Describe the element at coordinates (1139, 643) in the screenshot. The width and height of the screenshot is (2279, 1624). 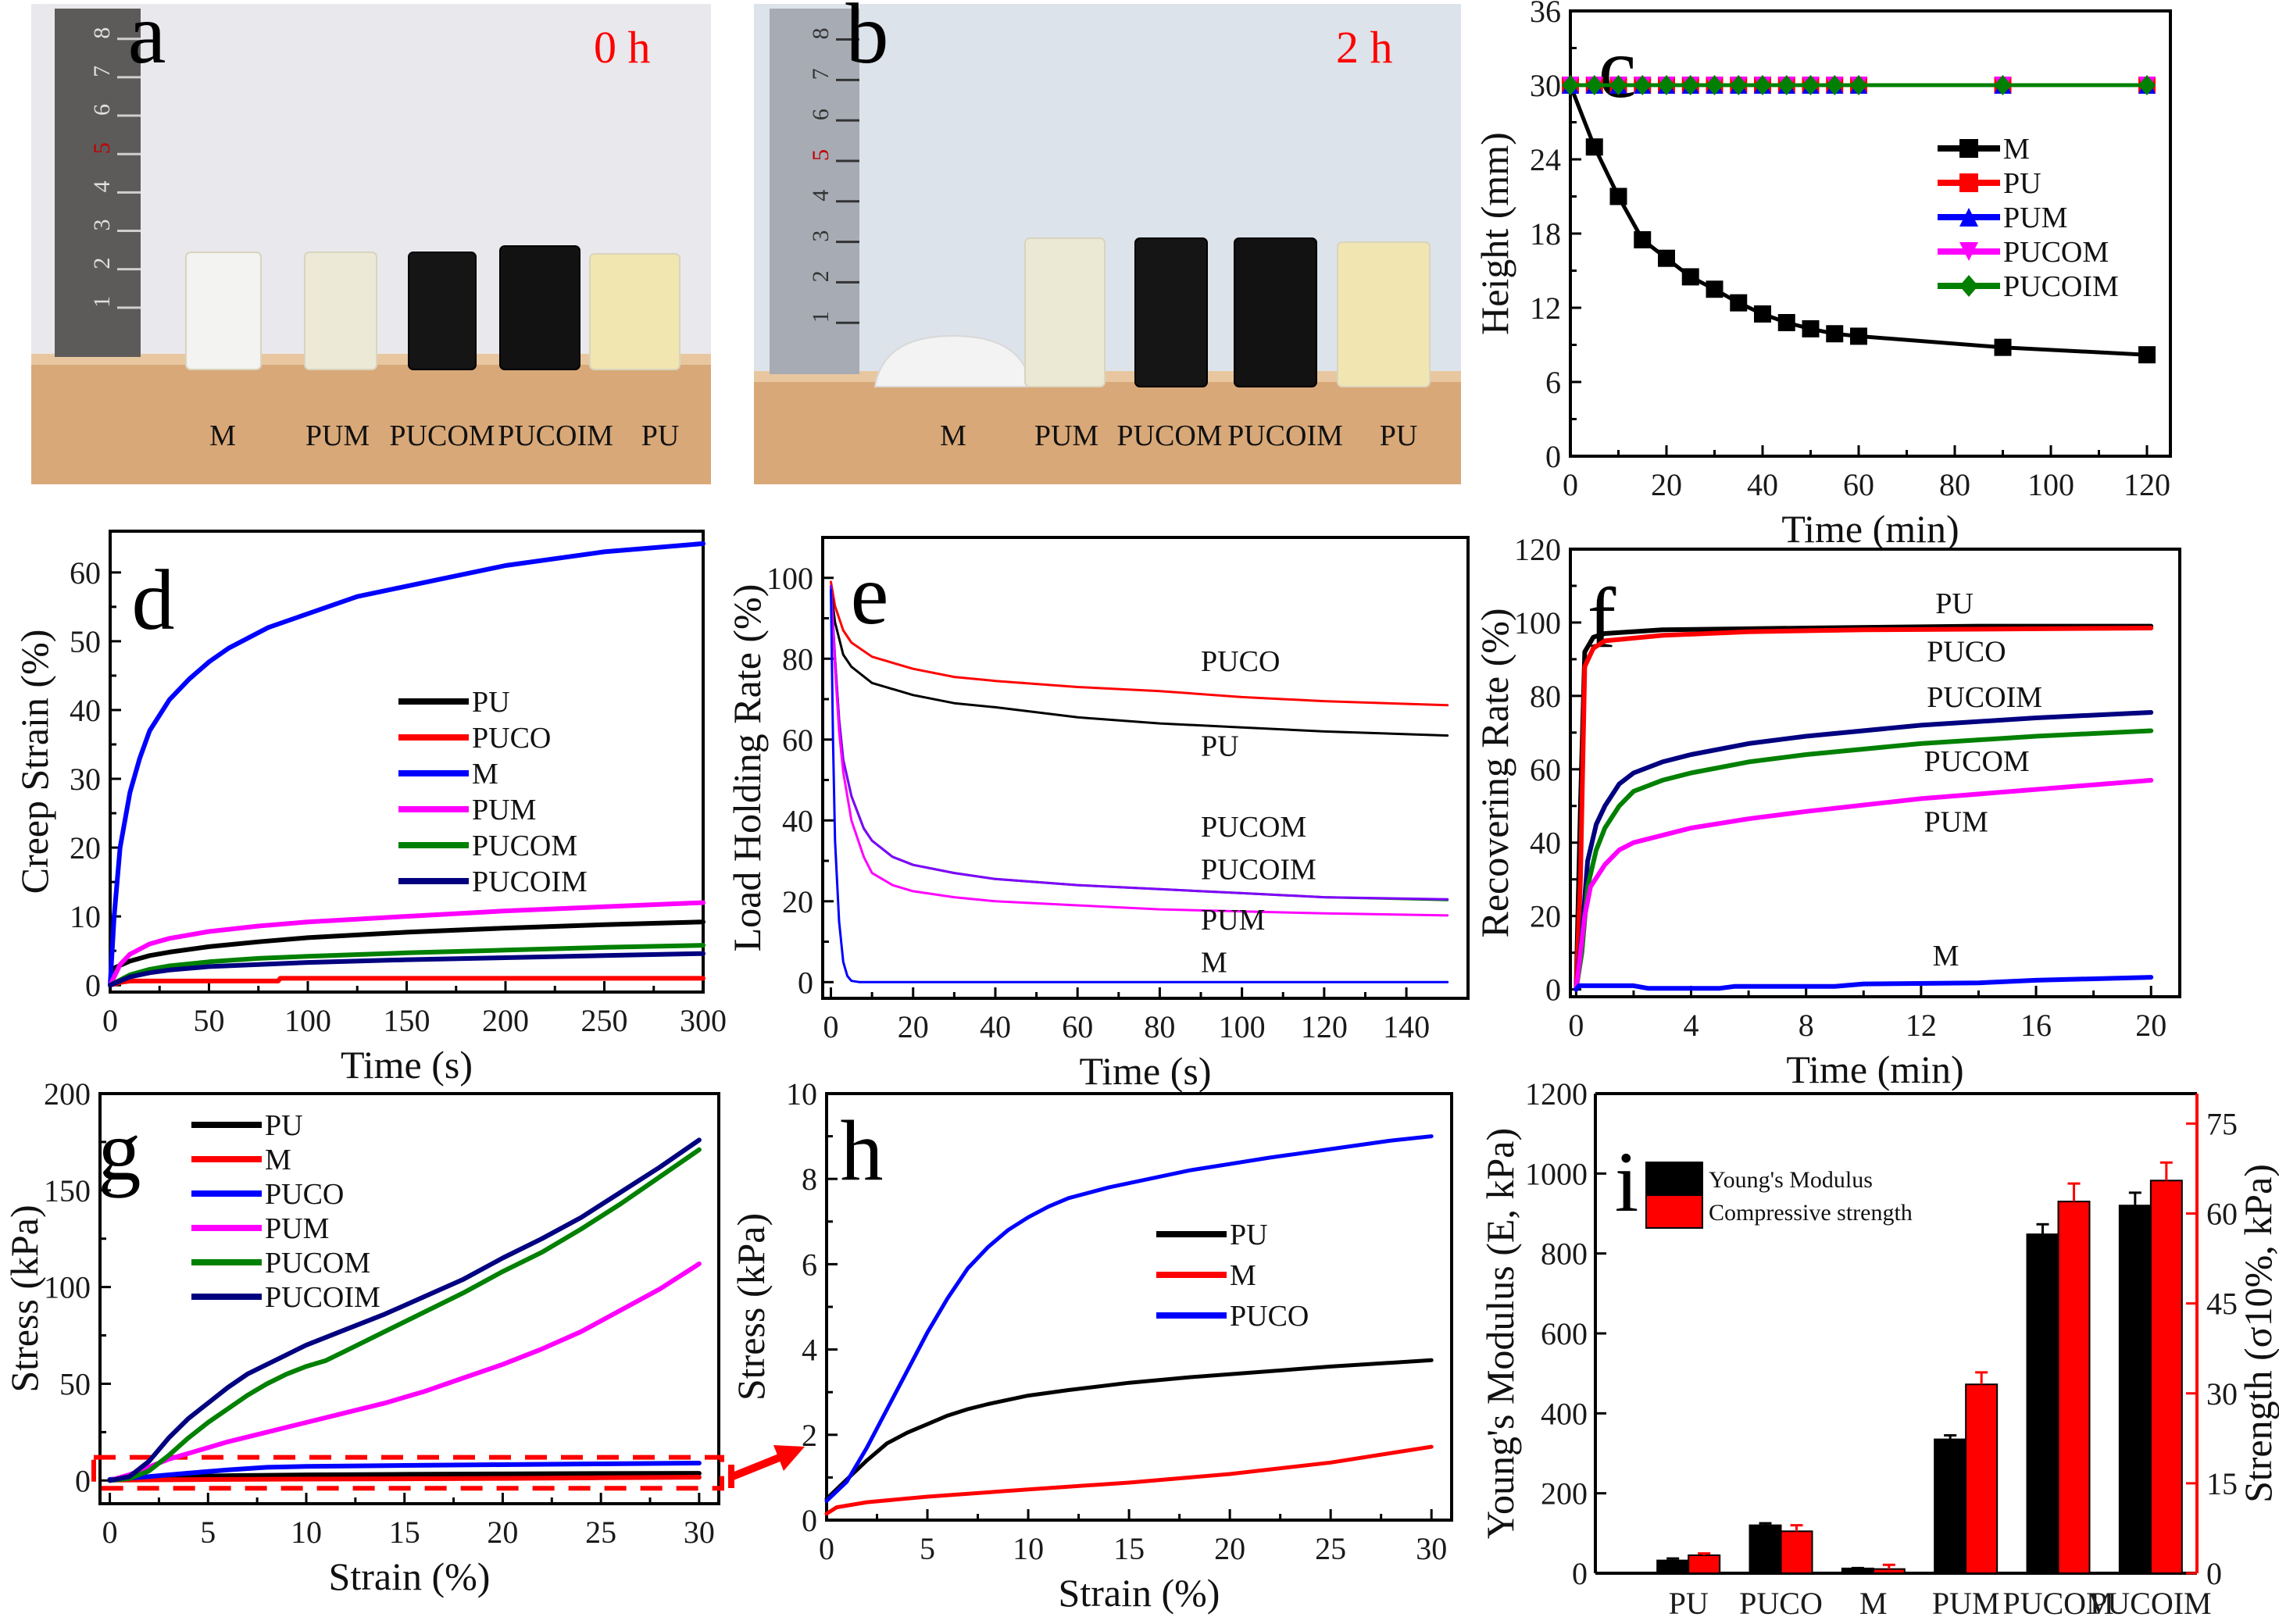
I see `series-line-puco` at that location.